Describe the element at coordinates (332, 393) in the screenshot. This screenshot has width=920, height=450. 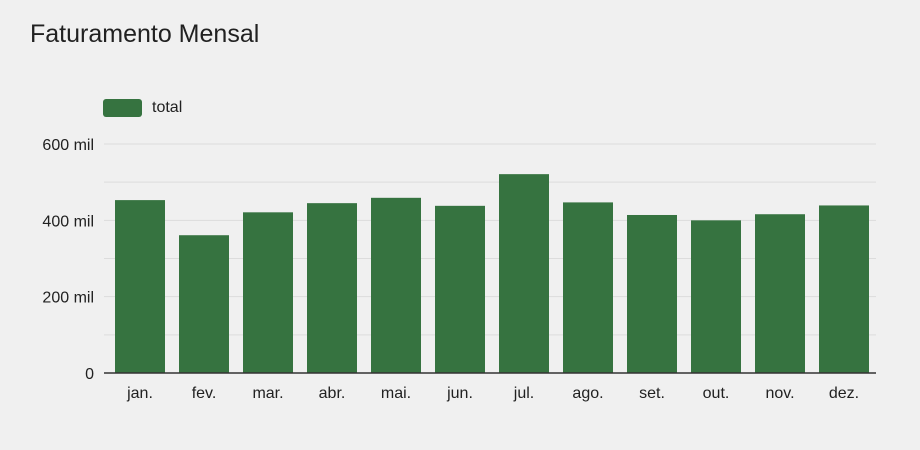
I see `x-tick-label: abr.` at that location.